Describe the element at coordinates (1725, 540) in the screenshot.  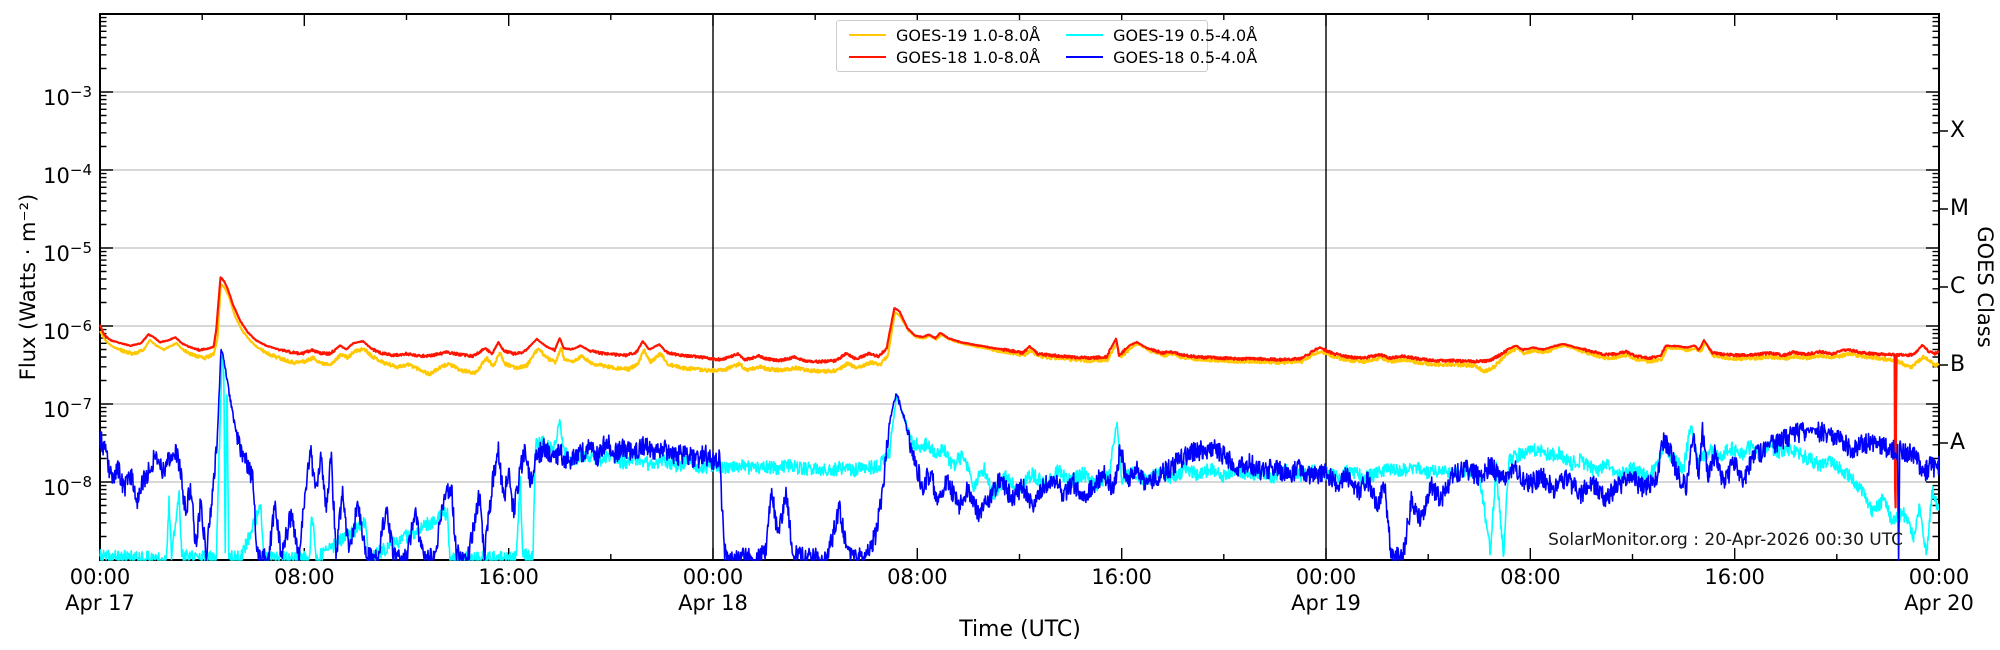
I see `watermark: SolarMonitor.org : 20-Apr-2026 00:30 UTC` at that location.